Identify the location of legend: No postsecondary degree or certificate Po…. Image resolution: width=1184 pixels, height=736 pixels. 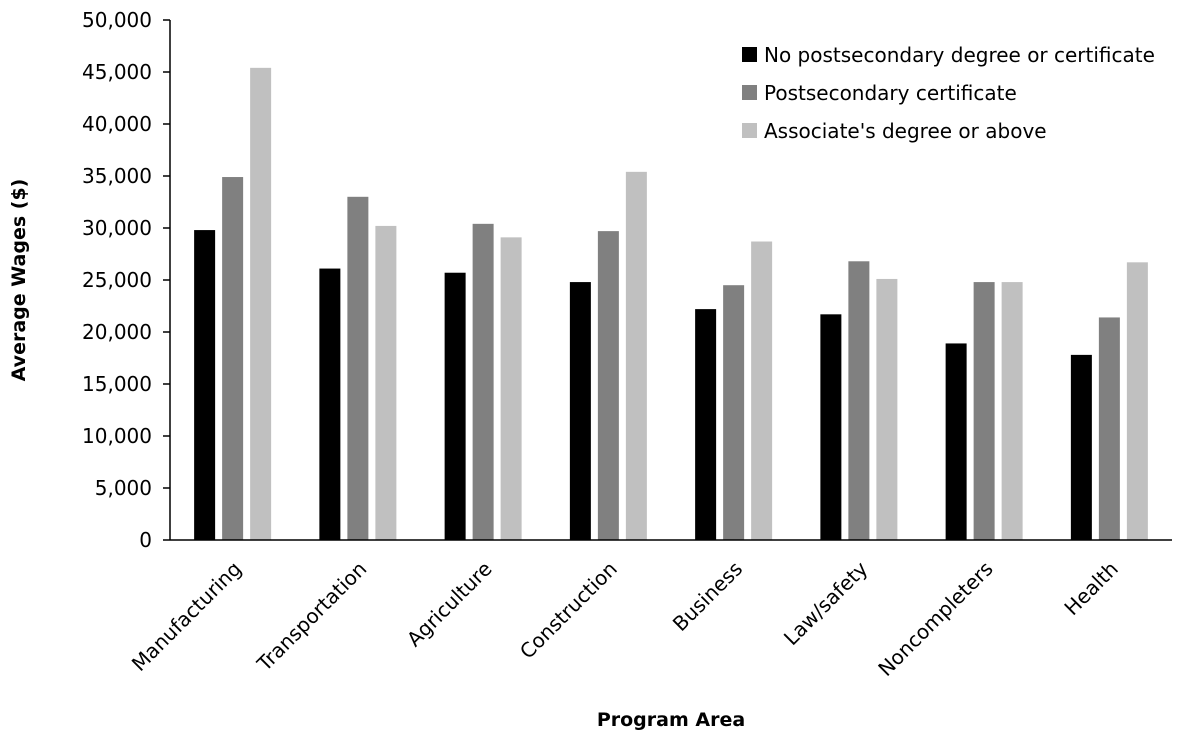
(948, 93).